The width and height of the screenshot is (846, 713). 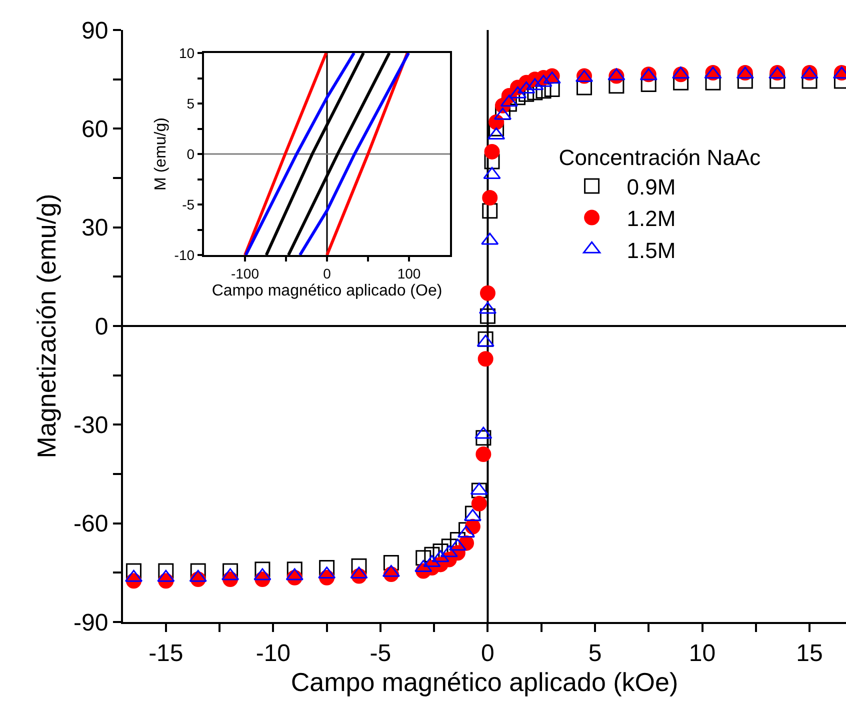 What do you see at coordinates (188, 204) in the screenshot?
I see `y-tick-label: -5` at bounding box center [188, 204].